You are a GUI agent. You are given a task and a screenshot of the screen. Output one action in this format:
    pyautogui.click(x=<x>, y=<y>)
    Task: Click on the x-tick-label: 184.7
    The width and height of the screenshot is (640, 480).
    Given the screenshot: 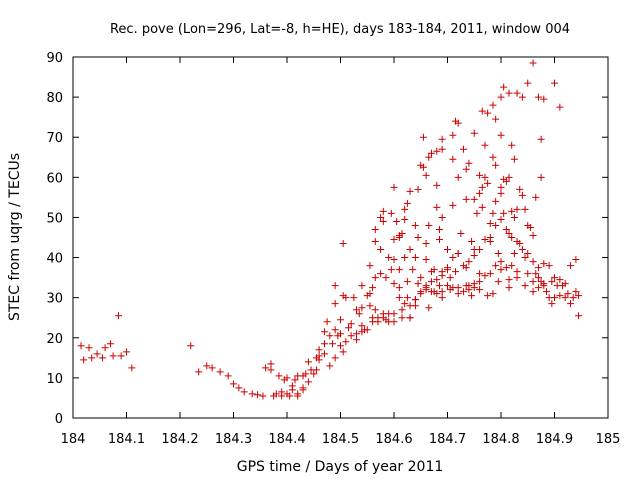 What is the action you would take?
    pyautogui.click(x=447, y=439)
    